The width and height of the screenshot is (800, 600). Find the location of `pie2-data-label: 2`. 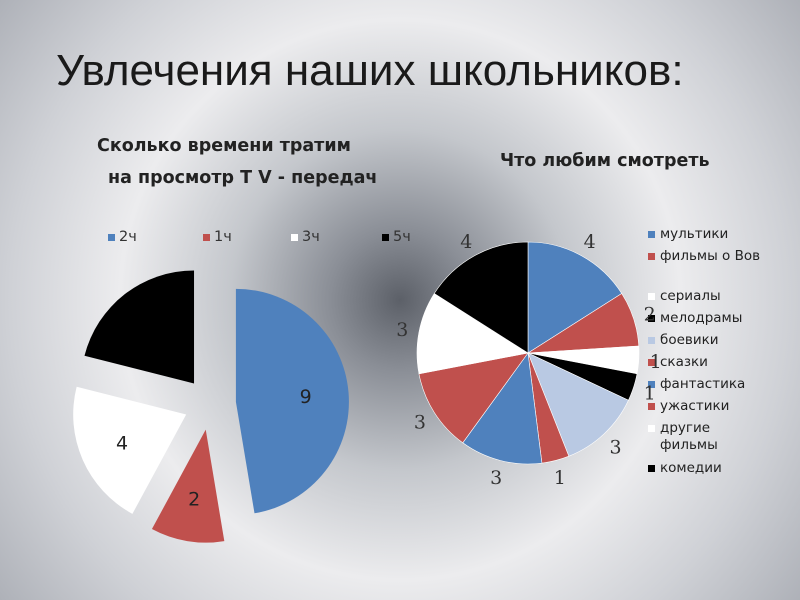

pie2-data-label: 2 is located at coordinates (650, 314).